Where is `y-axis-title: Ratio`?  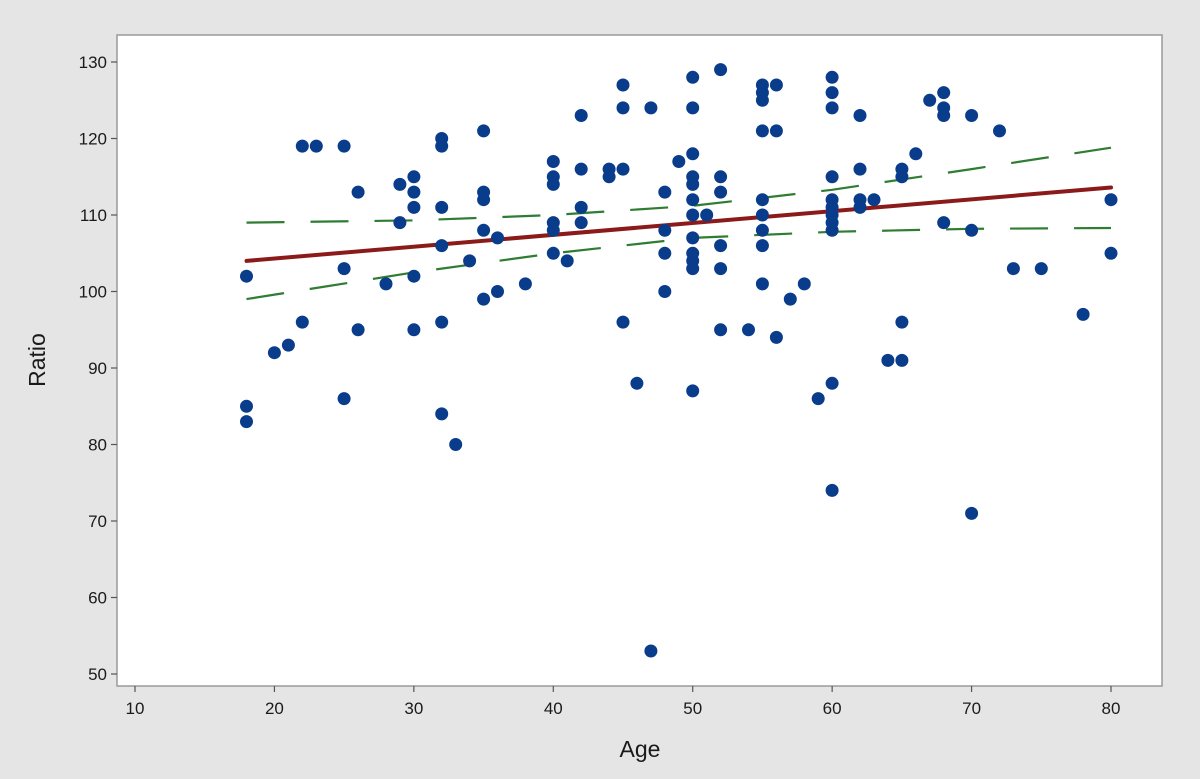
y-axis-title: Ratio is located at coordinates (37, 360).